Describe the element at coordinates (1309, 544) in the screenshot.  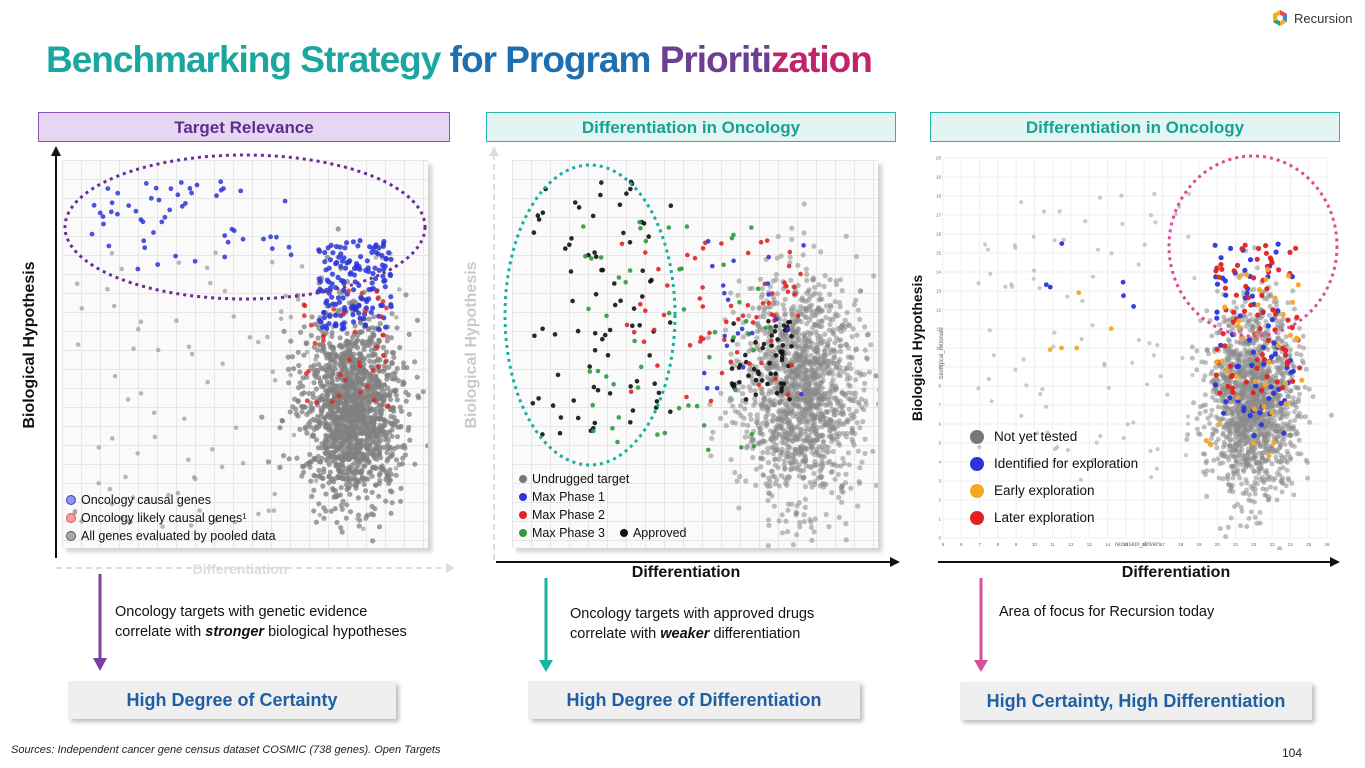
I see `x-tick-label: 25` at that location.